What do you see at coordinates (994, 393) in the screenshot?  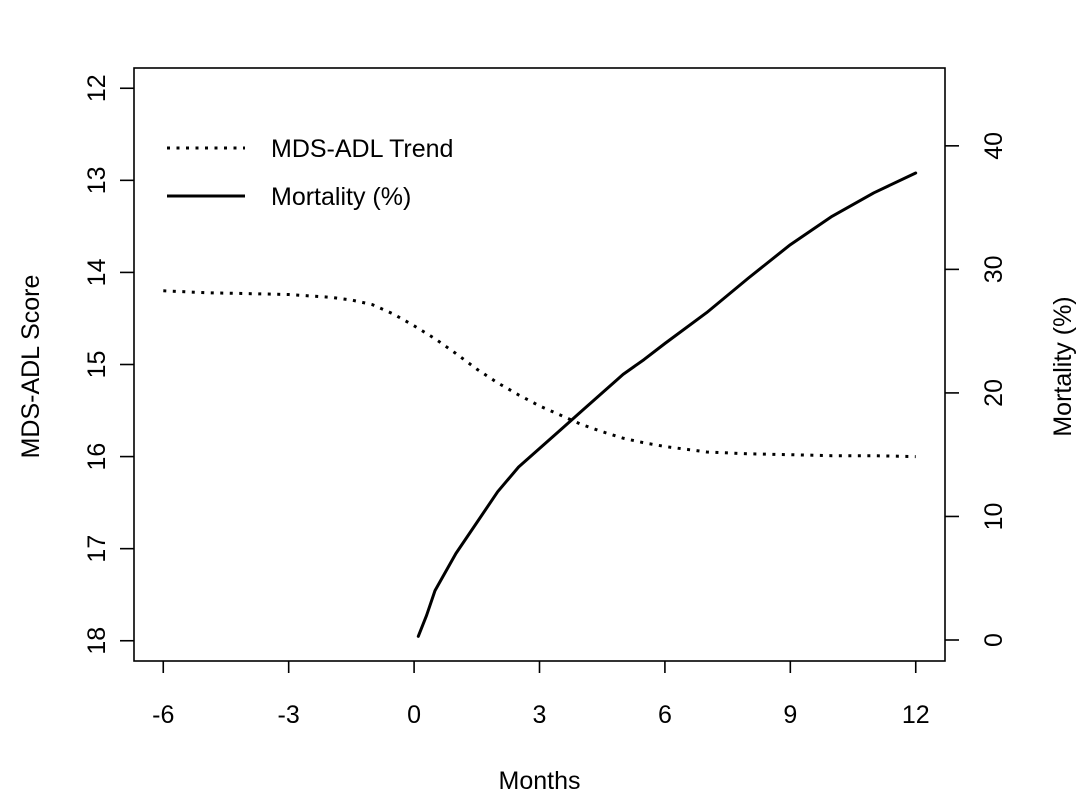 I see `right-y-tick-label: 20` at bounding box center [994, 393].